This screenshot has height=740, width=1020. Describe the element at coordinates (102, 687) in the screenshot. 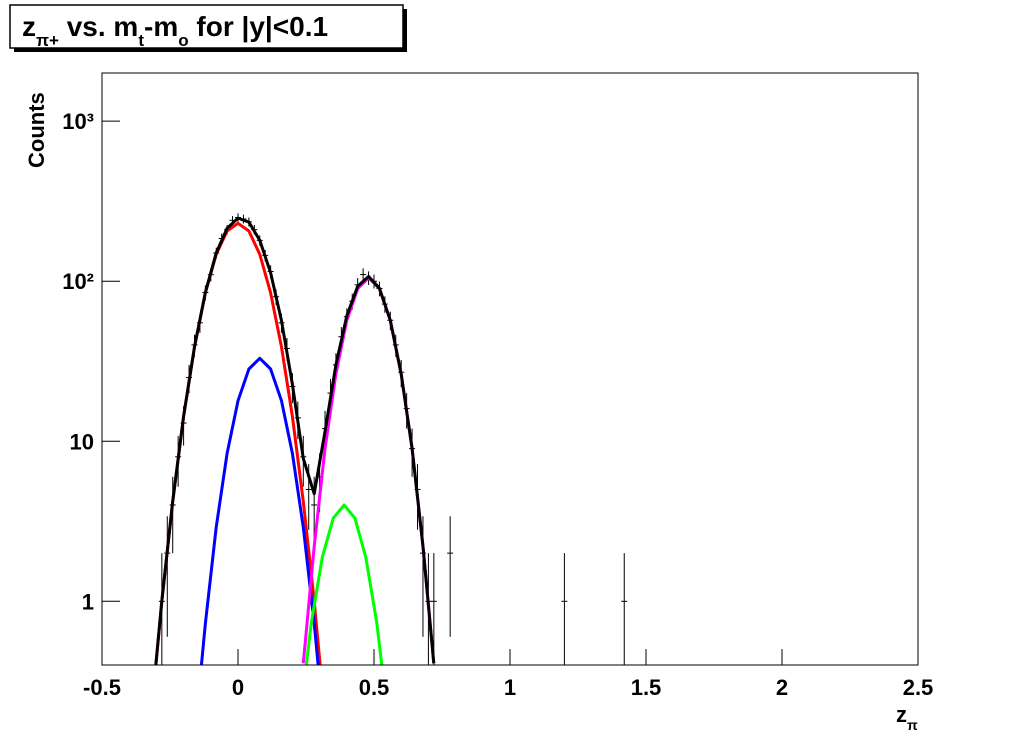

I see `x-tick-label: -0.5` at that location.